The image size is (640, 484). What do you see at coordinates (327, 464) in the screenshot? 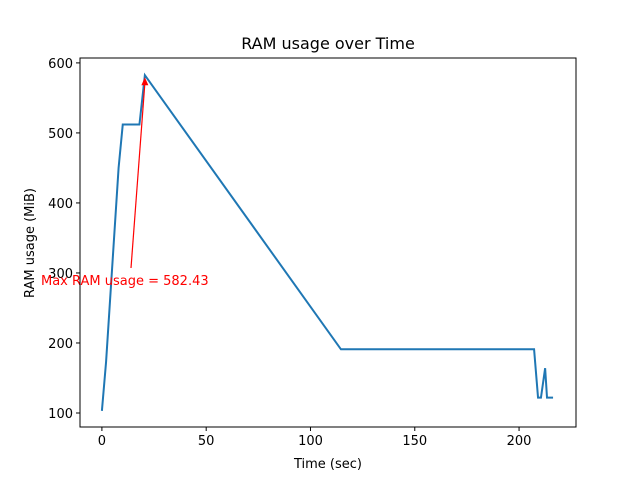
I see `x-axis-label: Time (sec)` at bounding box center [327, 464].